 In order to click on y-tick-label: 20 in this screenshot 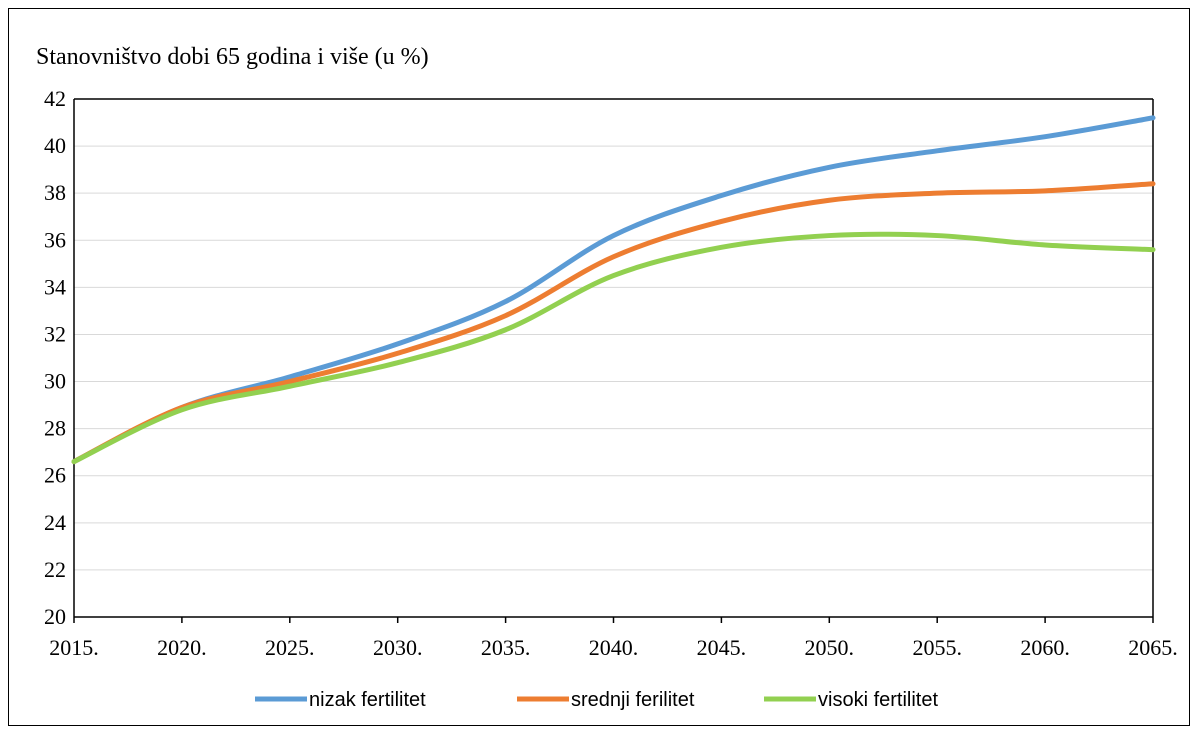, I will do `click(55, 616)`.